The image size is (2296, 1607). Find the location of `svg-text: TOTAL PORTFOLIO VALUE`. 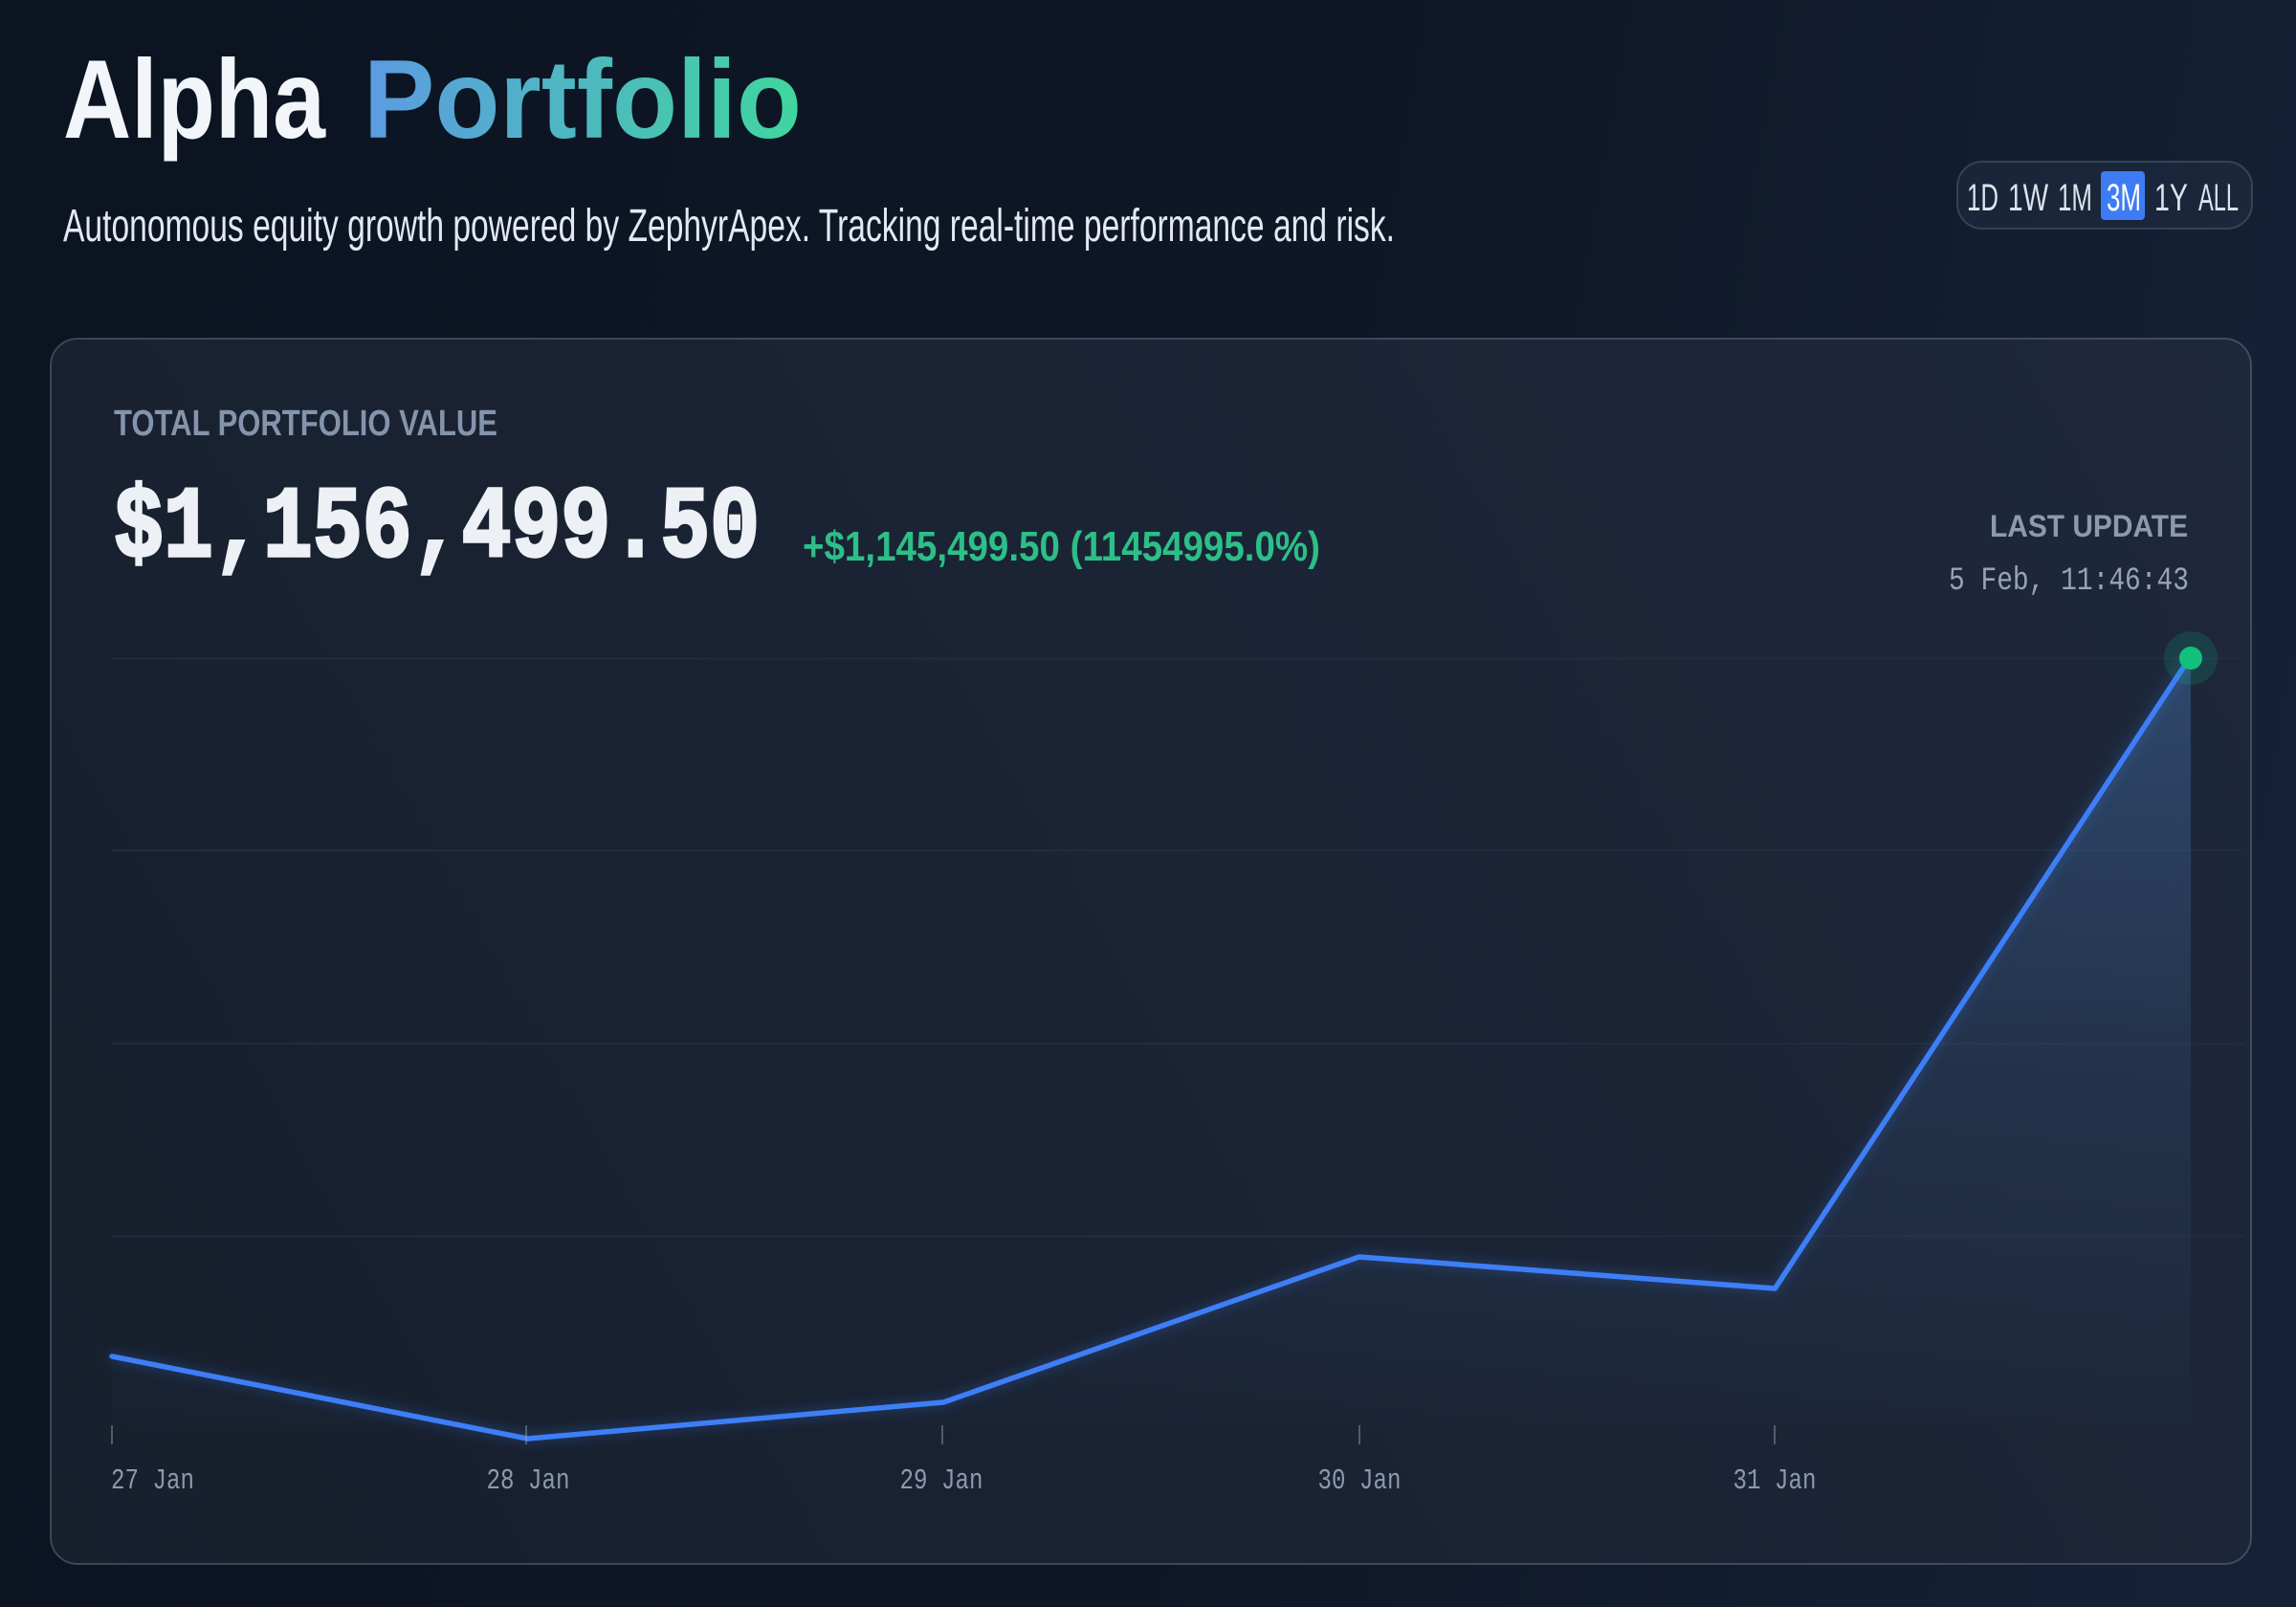

svg-text: TOTAL PORTFOLIO VALUE is located at coordinates (305, 424).